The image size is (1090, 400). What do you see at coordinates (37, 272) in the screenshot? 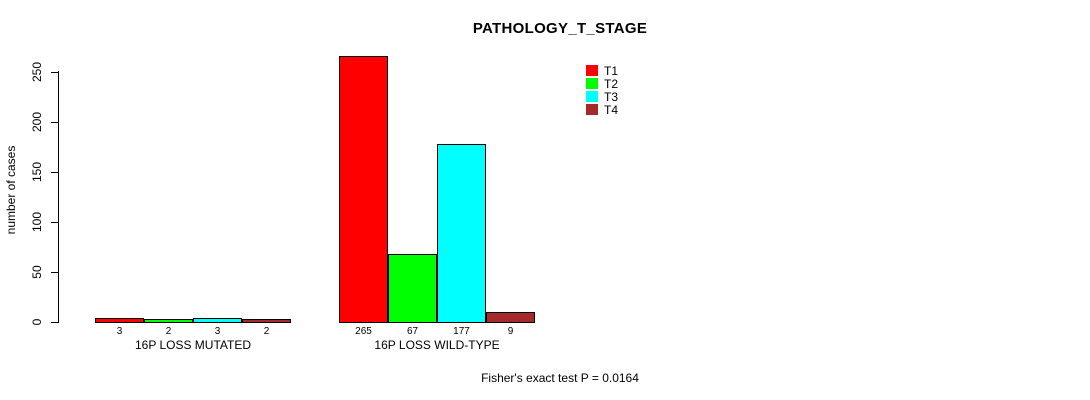
I see `y-tick-label: 50` at bounding box center [37, 272].